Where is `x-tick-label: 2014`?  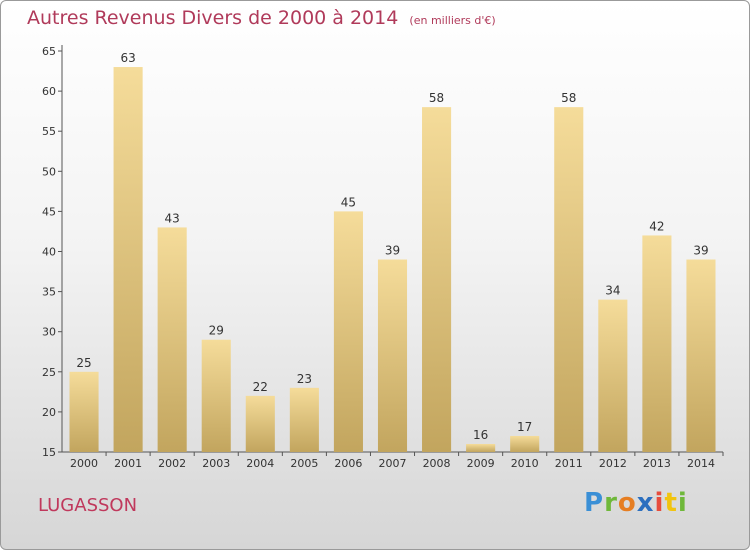 x-tick-label: 2014 is located at coordinates (701, 463).